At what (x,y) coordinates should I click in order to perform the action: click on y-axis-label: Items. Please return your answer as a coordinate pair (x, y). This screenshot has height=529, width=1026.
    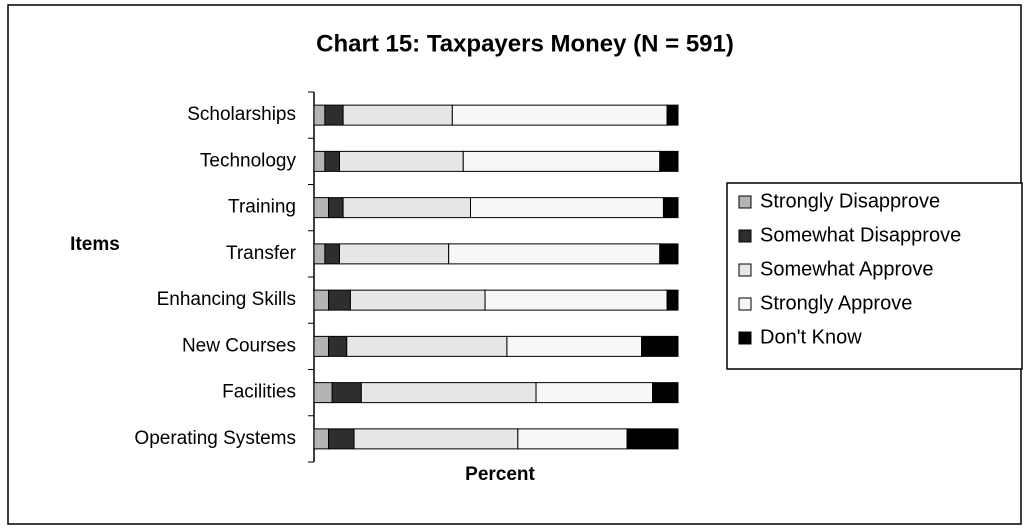
    Looking at the image, I should click on (95, 244).